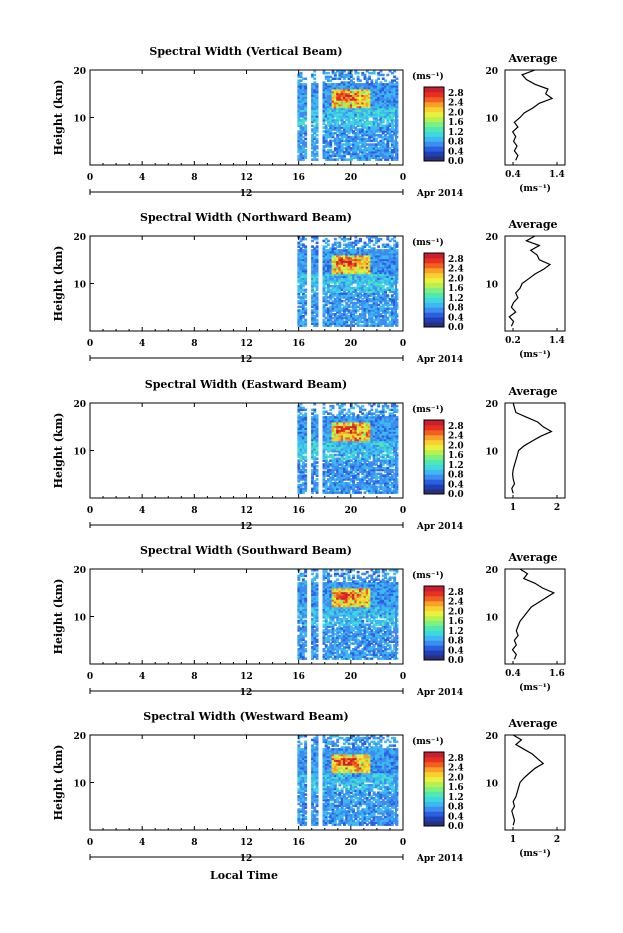 The image size is (623, 933). What do you see at coordinates (456, 318) in the screenshot?
I see `colorbar-tick-label: 0.4` at bounding box center [456, 318].